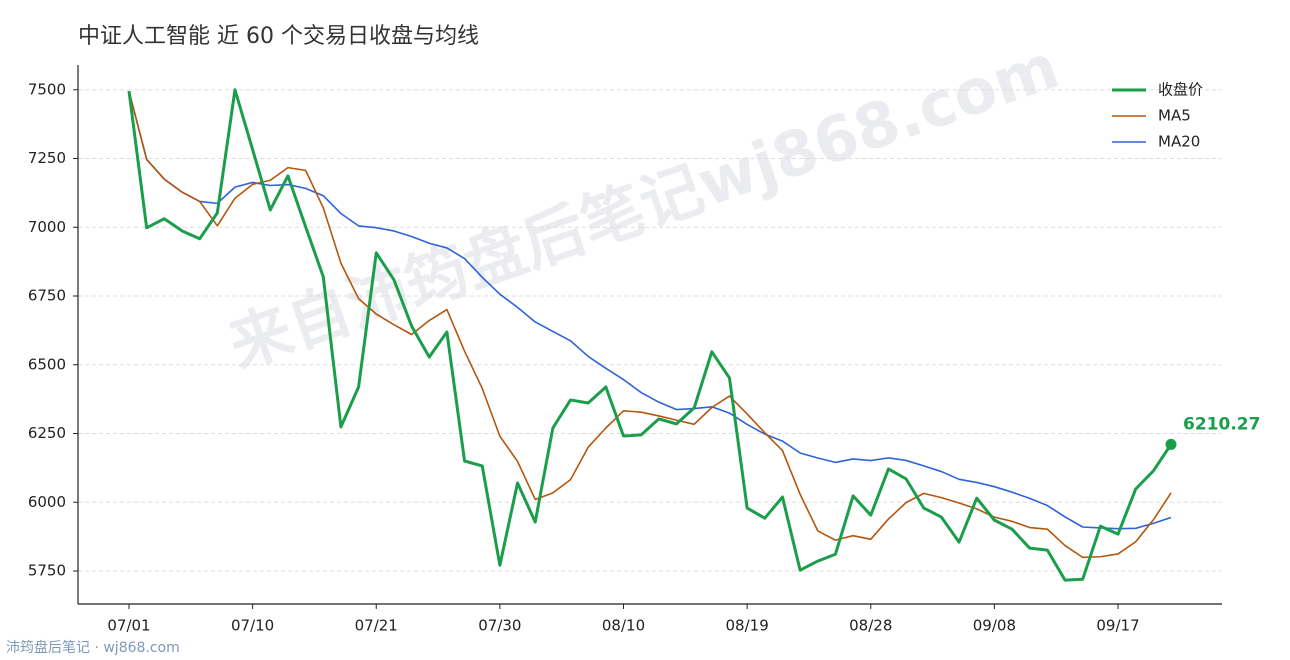  What do you see at coordinates (47, 433) in the screenshot?
I see `y-tick-label: 6250` at bounding box center [47, 433].